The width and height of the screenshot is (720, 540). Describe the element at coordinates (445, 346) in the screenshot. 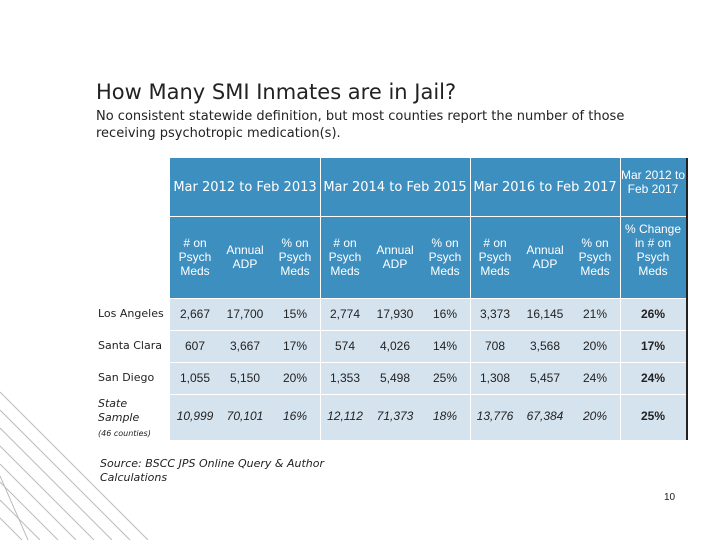

I see `table-cell: 14%` at that location.